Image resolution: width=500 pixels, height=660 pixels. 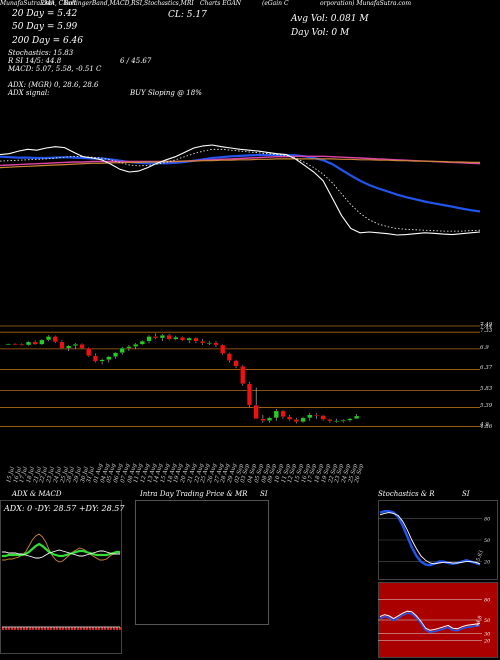 I want to click on adx-minus-di-line, so click(x=61, y=550).